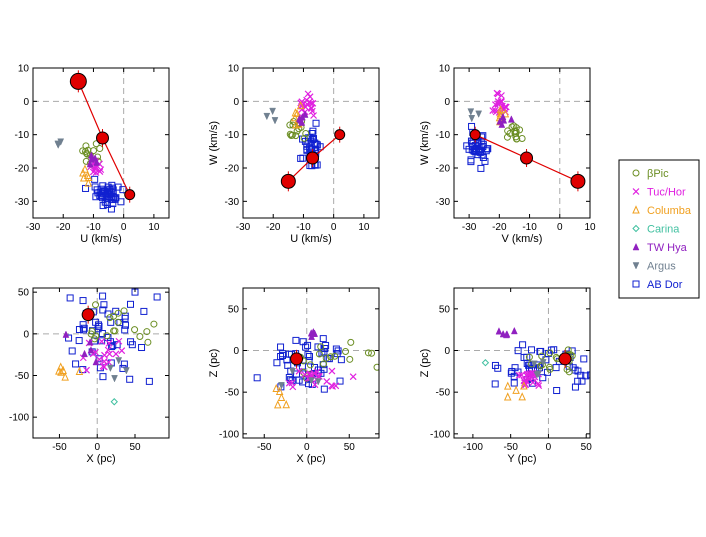 Image resolution: width=706 pixels, height=537 pixels. I want to click on x-tick-label: -30, so click(469, 227).